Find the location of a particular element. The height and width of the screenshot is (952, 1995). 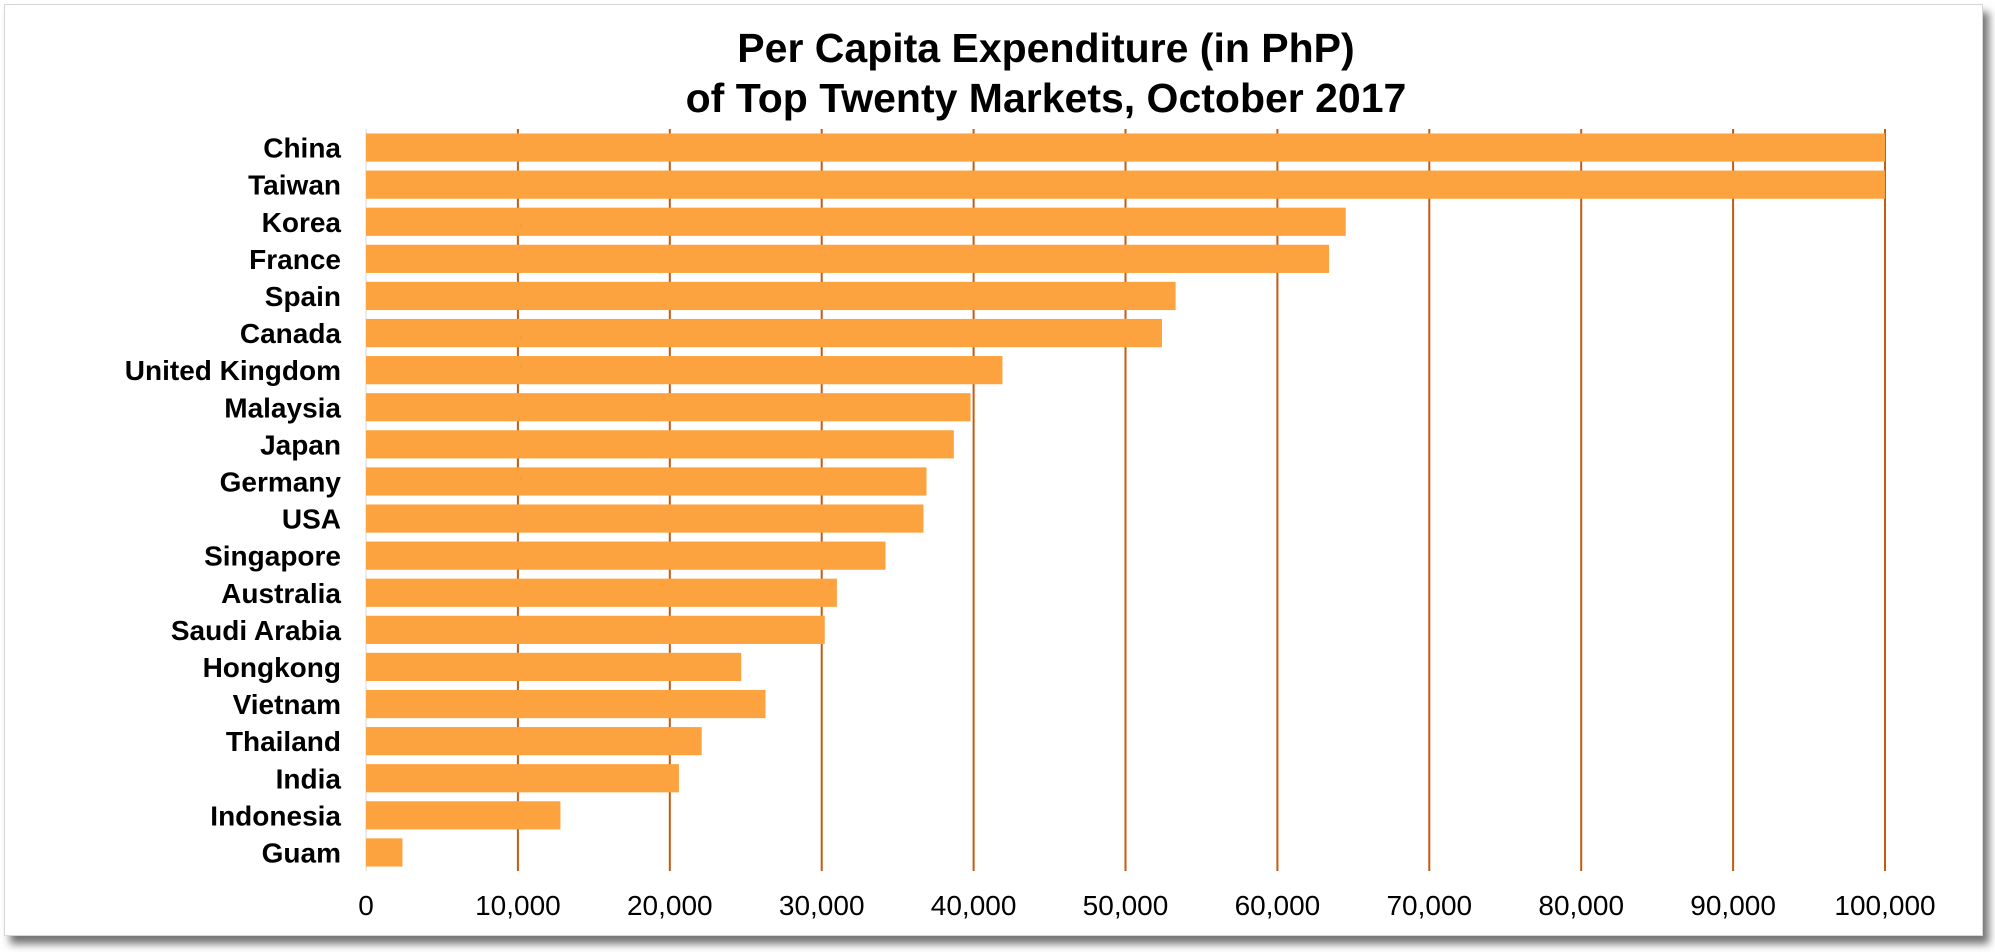

category-label: Japan is located at coordinates (300, 444).